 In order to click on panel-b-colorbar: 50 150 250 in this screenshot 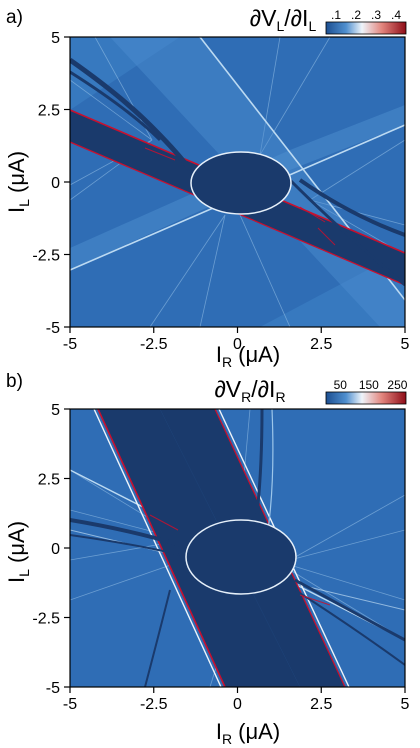, I will do `click(366, 391)`.